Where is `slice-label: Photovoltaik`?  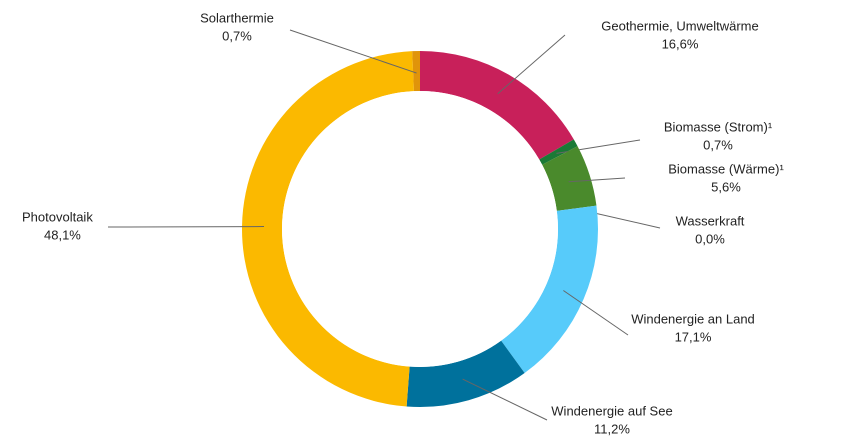 slice-label: Photovoltaik is located at coordinates (57, 216).